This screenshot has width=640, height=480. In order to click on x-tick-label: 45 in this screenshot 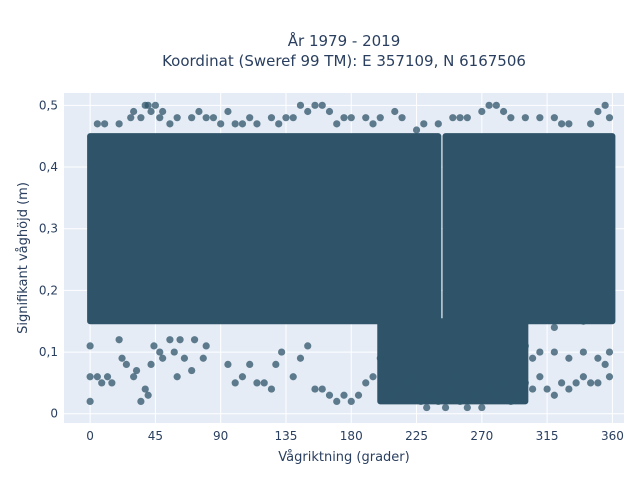, I will do `click(155, 436)`.